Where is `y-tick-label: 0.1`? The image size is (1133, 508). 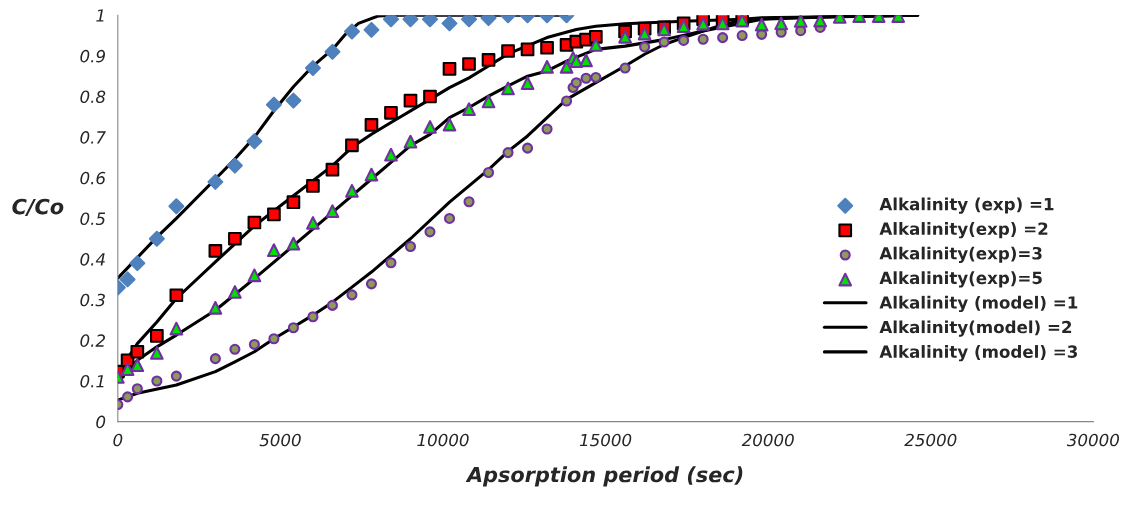 y-tick-label: 0.1 is located at coordinates (92, 381).